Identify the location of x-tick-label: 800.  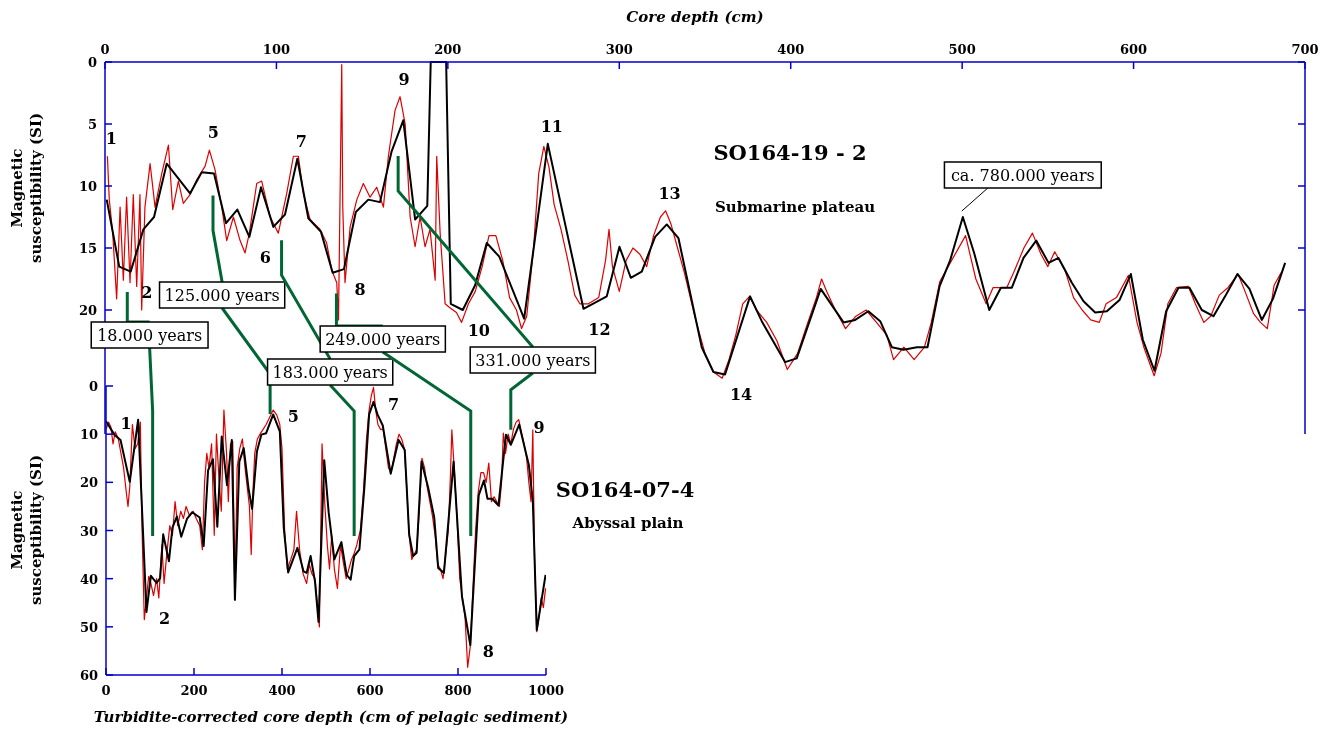
(458, 690).